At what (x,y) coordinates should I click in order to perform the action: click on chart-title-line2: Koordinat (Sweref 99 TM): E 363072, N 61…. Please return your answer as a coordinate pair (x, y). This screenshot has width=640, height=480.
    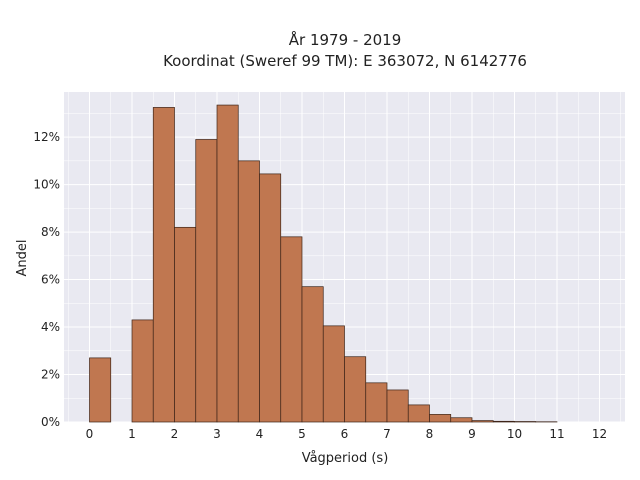
    Looking at the image, I should click on (345, 61).